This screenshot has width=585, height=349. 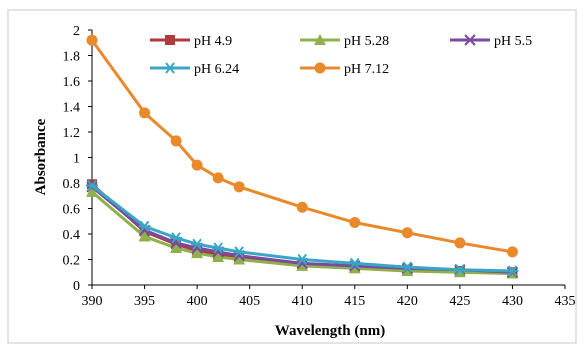 I want to click on legend-item: pH 4.9, so click(x=191, y=41).